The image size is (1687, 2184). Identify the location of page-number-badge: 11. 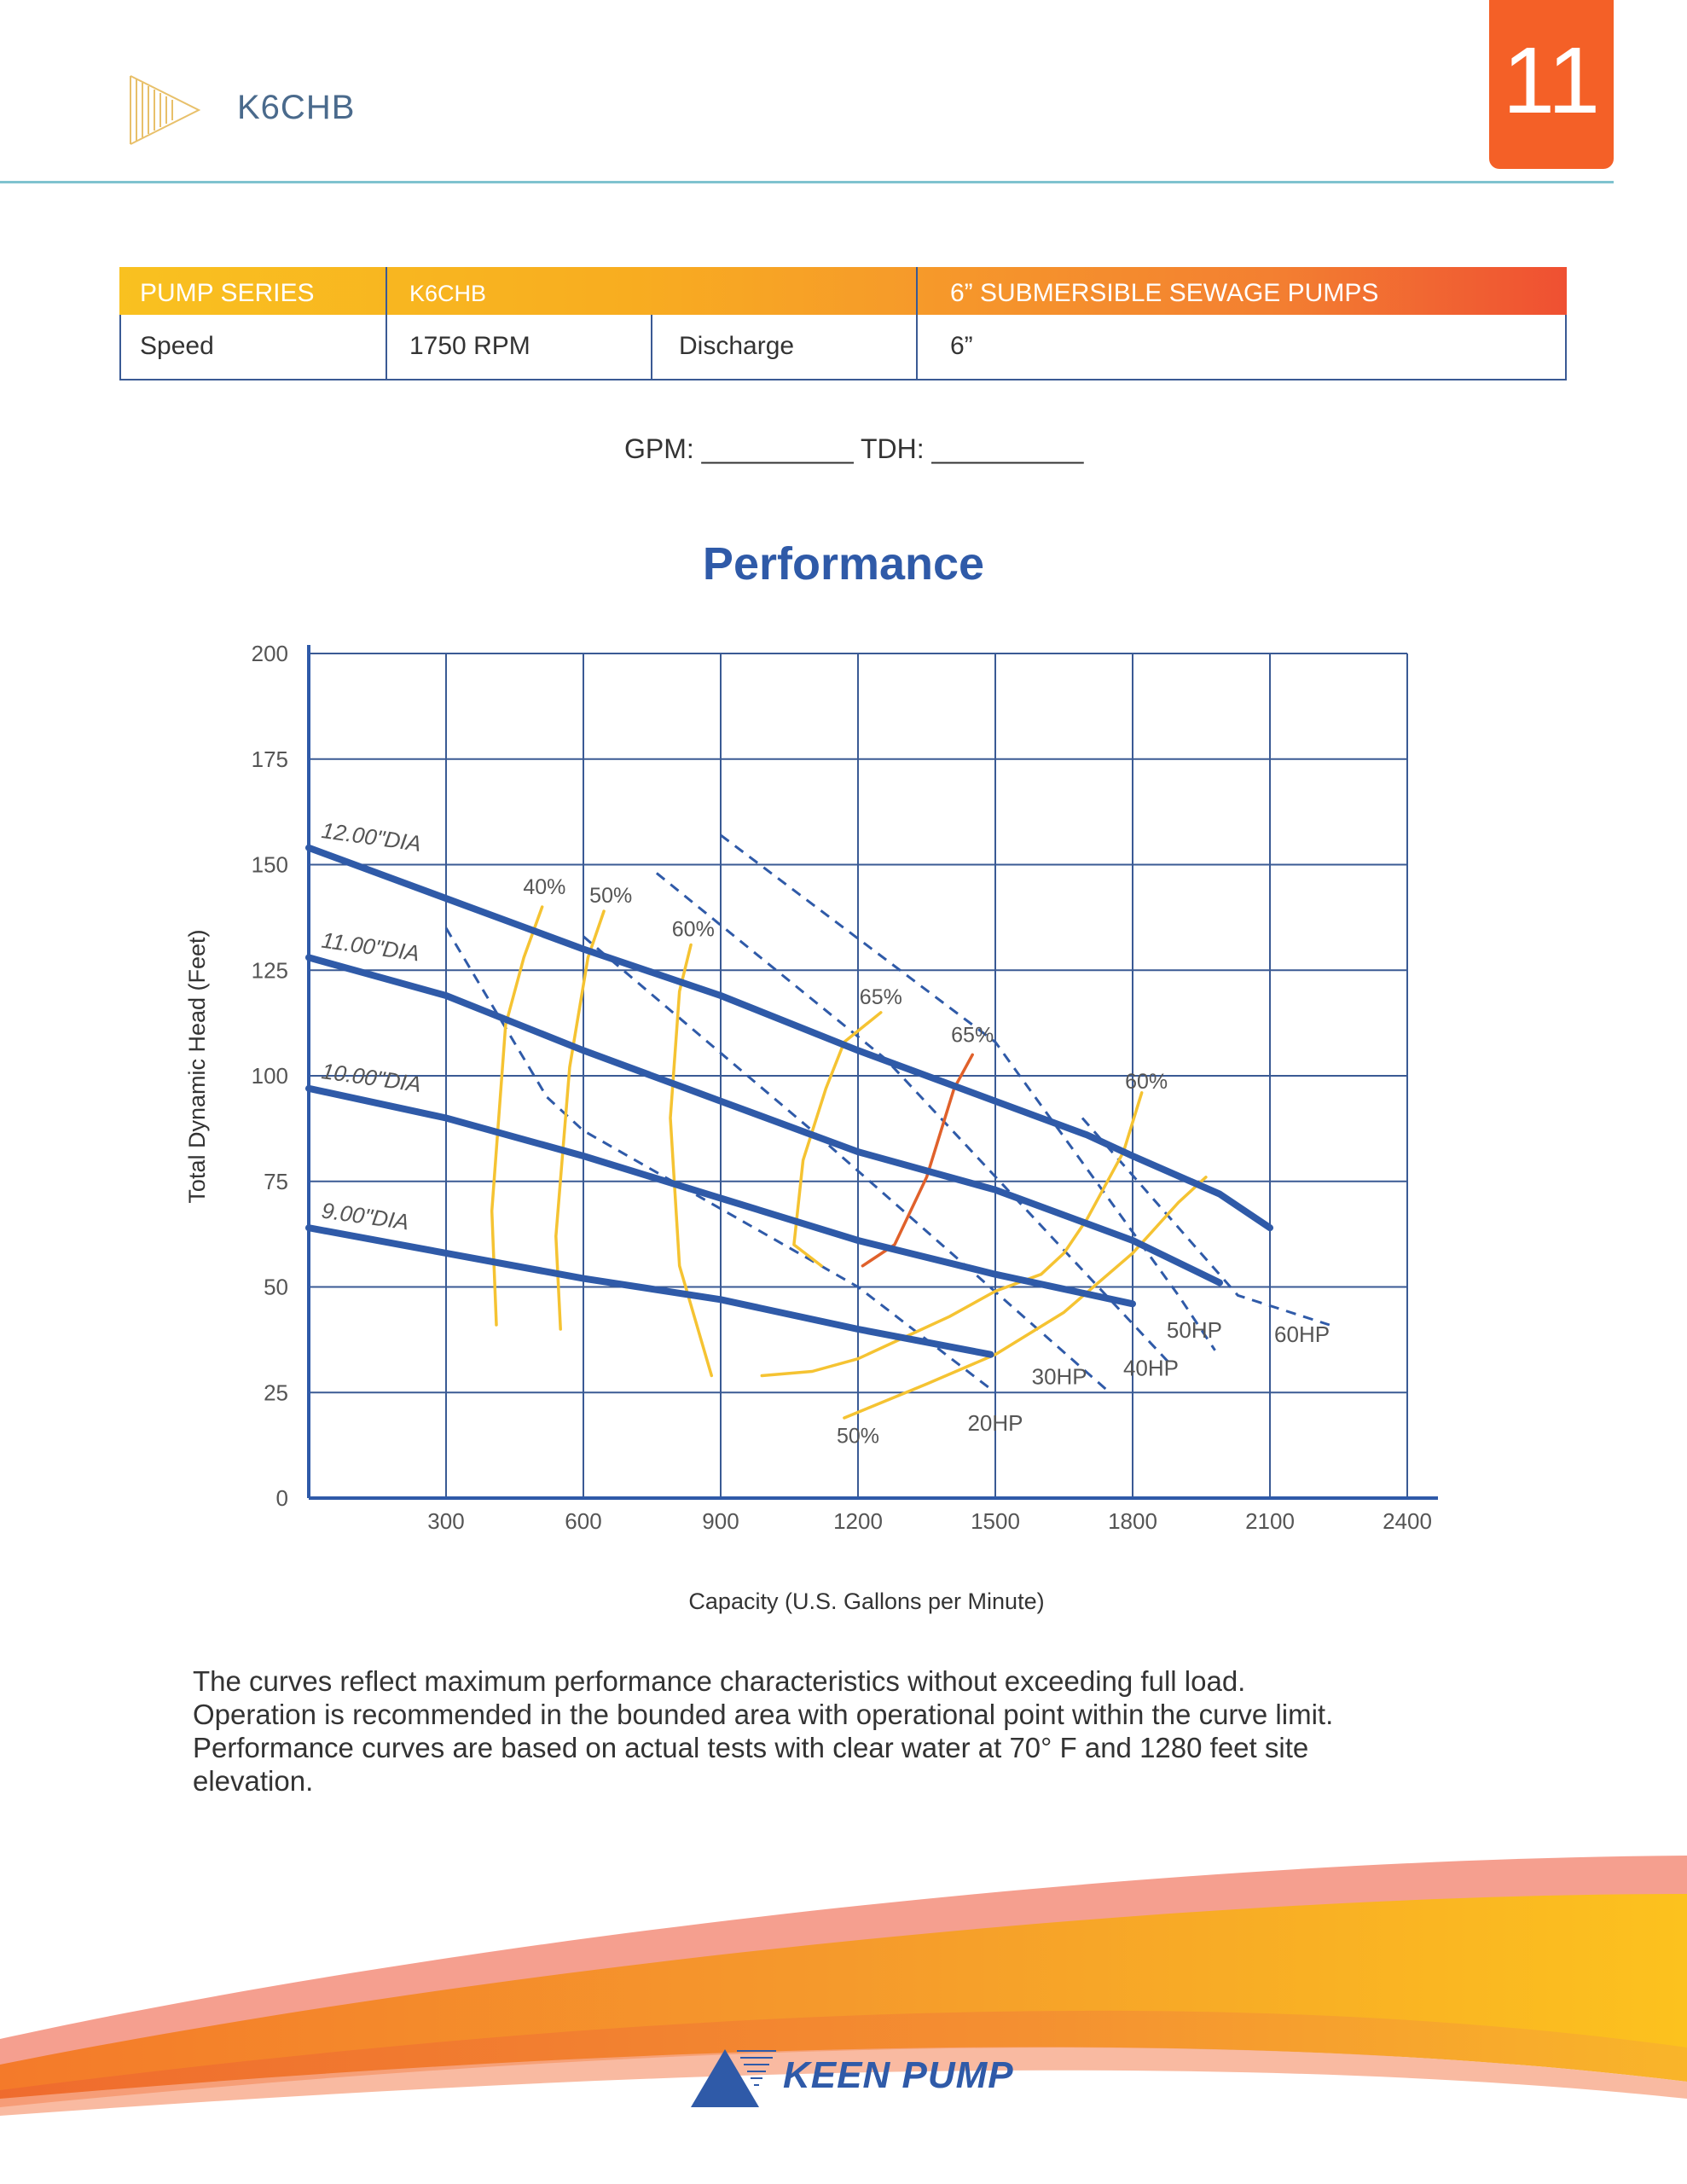
(1552, 84).